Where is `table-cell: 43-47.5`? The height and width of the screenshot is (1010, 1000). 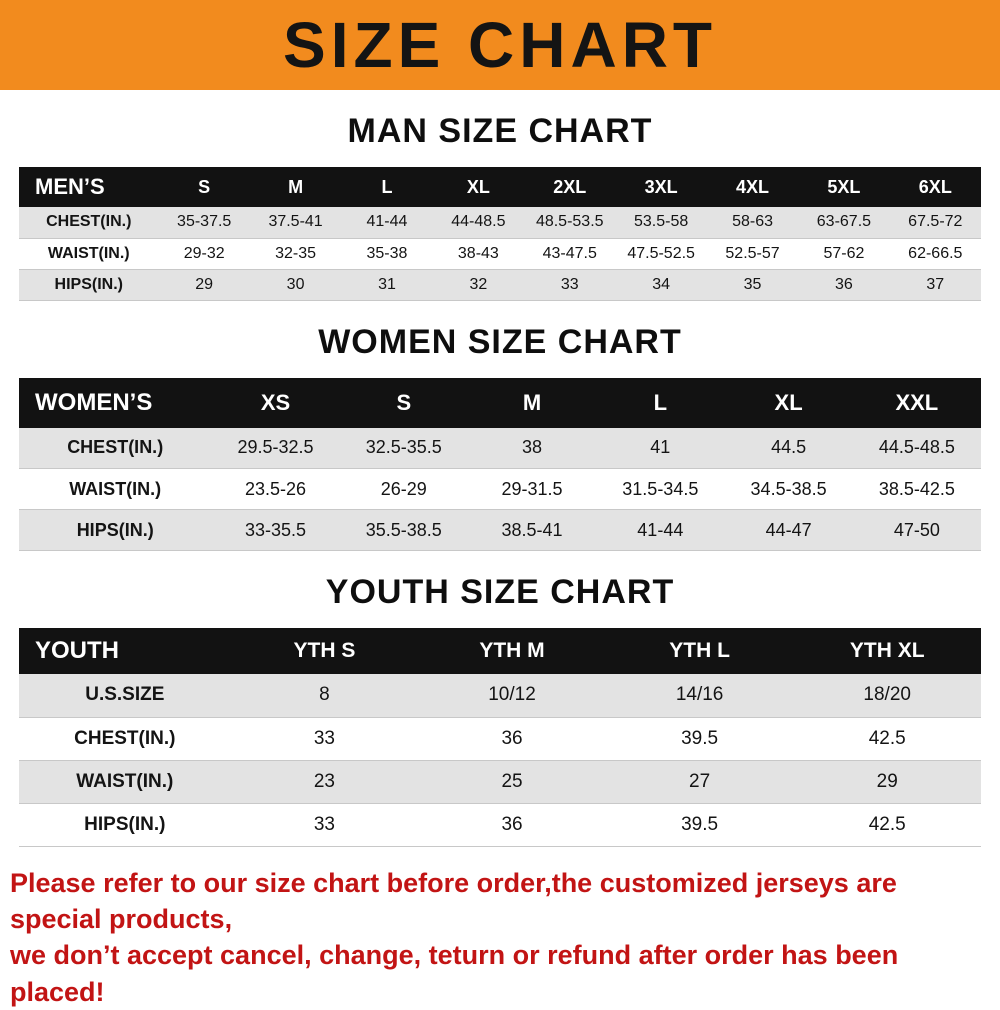
table-cell: 43-47.5 is located at coordinates (569, 253).